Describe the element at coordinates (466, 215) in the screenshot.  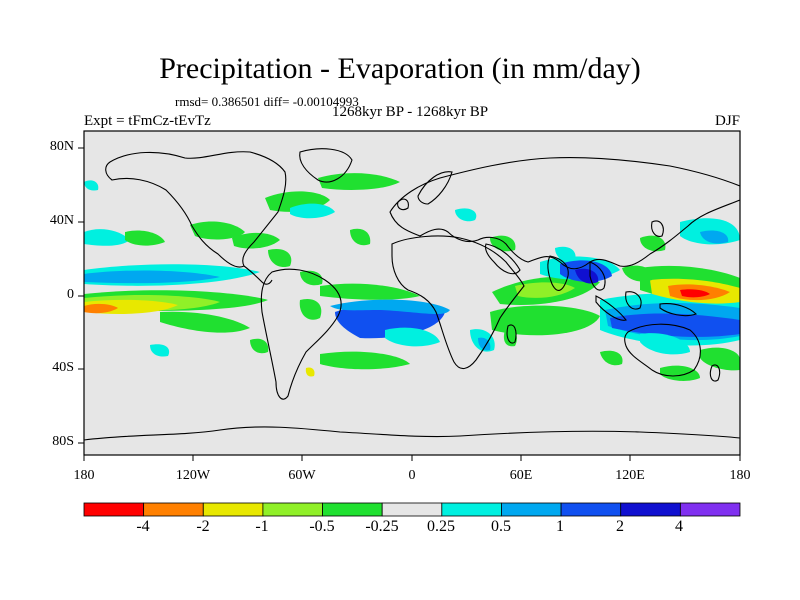
I see `field-asia-cyan` at that location.